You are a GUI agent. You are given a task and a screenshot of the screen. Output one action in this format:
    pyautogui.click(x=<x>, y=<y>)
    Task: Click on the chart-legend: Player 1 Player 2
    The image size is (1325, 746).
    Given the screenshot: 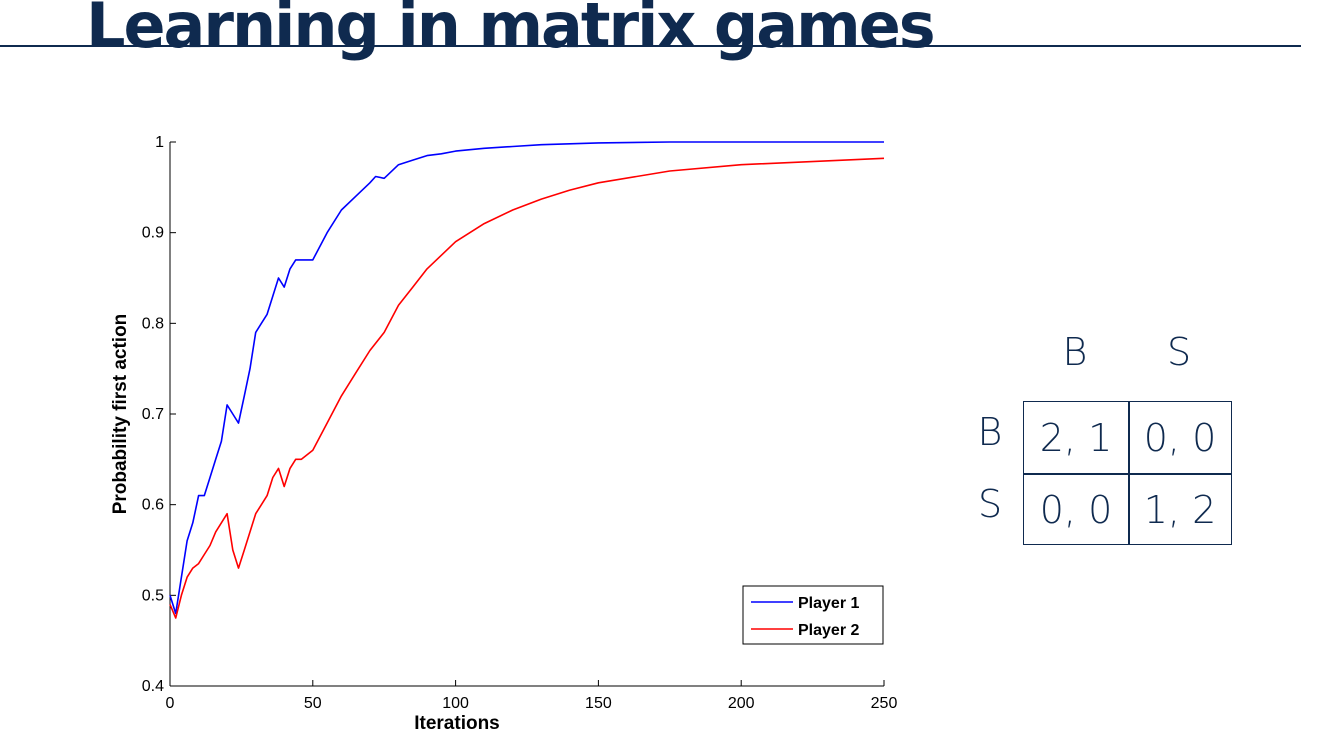 What is the action you would take?
    pyautogui.click(x=813, y=615)
    